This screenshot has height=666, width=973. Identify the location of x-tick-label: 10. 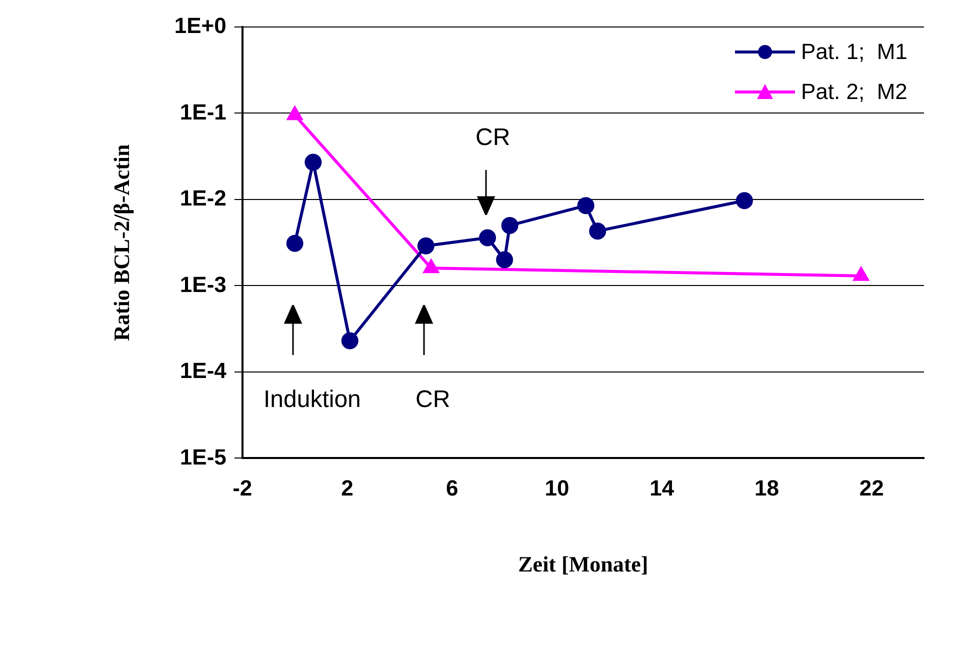
(557, 487).